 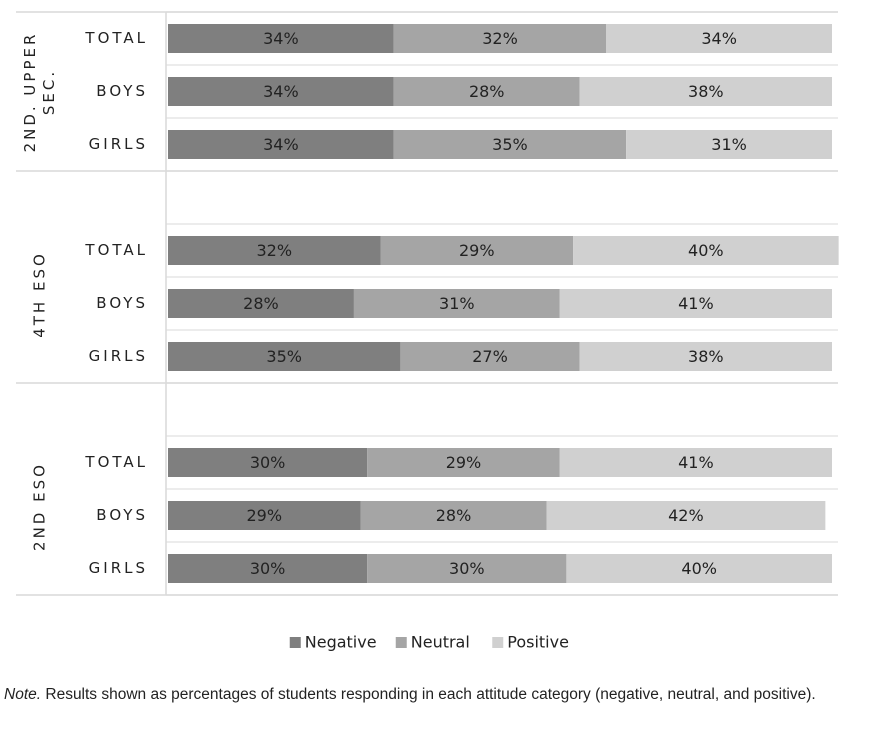 I want to click on legend-label: Neutral, so click(x=440, y=642).